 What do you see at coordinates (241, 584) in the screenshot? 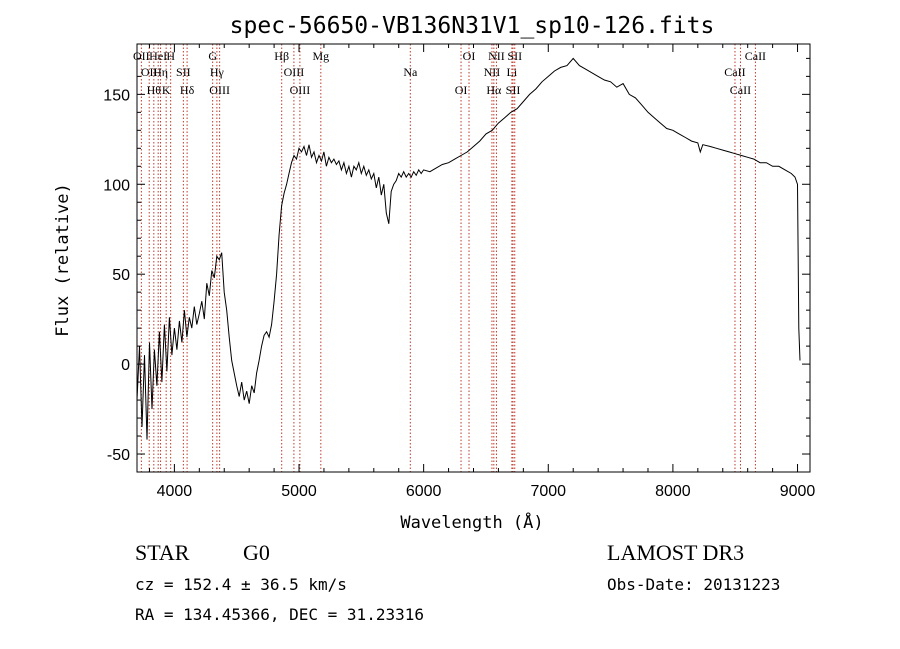
I see `redshift-velocity: cz = 152.4 ± 36.5 km/s` at bounding box center [241, 584].